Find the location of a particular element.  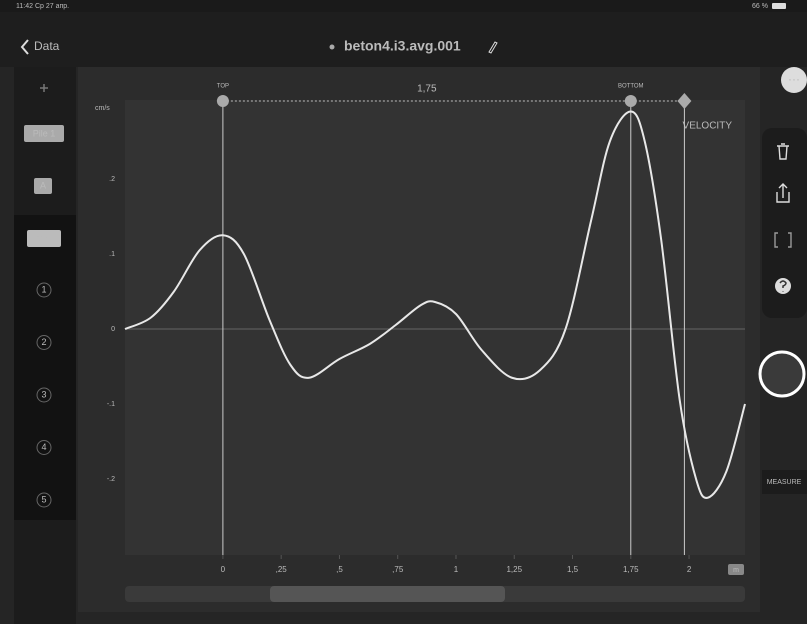

cursor-label: BOTTOM is located at coordinates (631, 87).